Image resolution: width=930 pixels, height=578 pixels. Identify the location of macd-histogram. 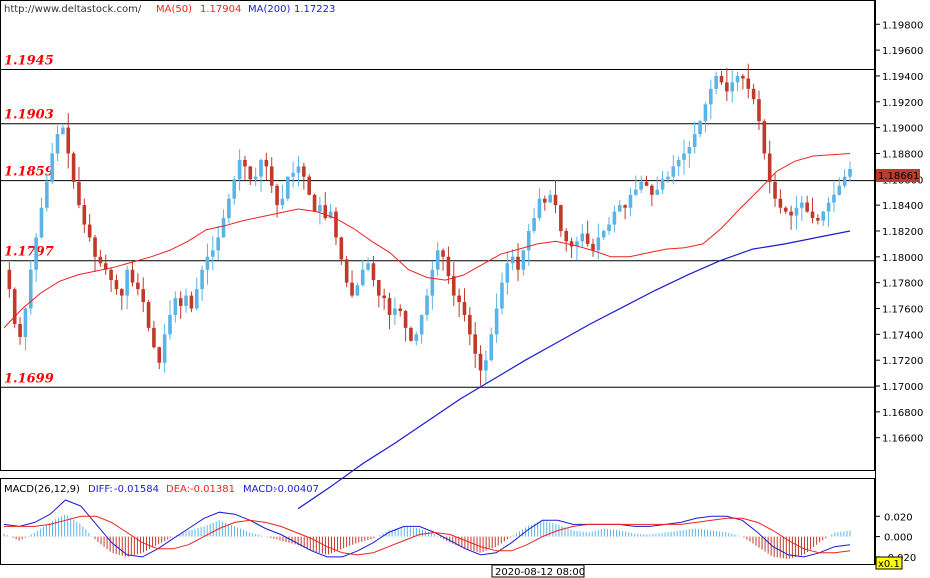
(427, 536).